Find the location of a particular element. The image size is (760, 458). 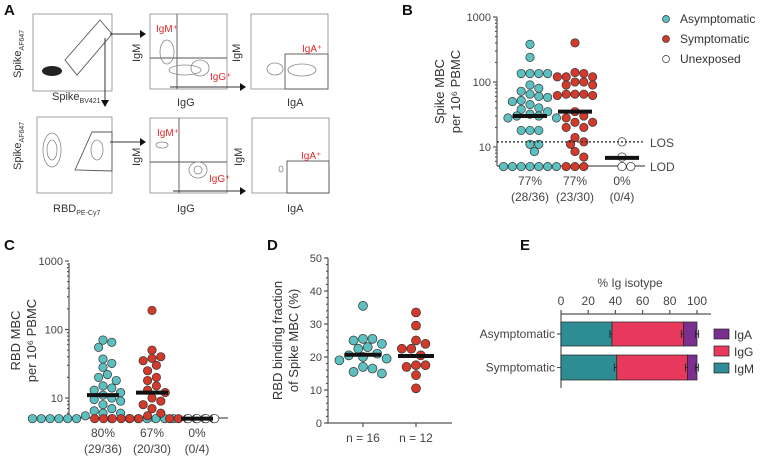

error-bar is located at coordinates (697, 367).